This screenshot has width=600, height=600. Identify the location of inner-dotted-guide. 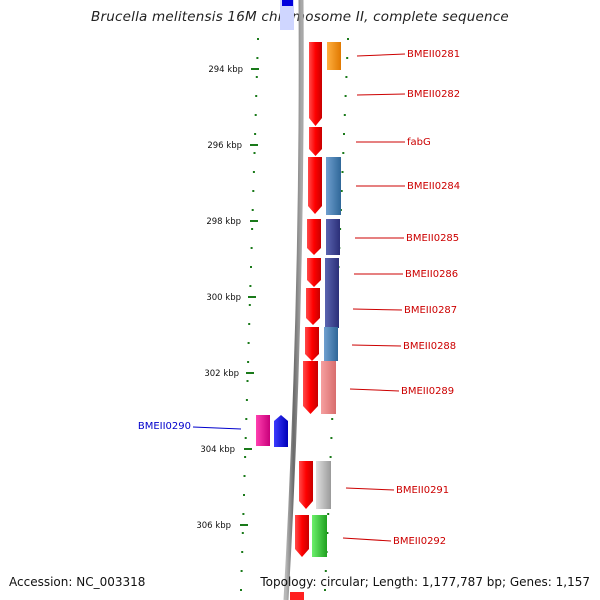
(249, 314).